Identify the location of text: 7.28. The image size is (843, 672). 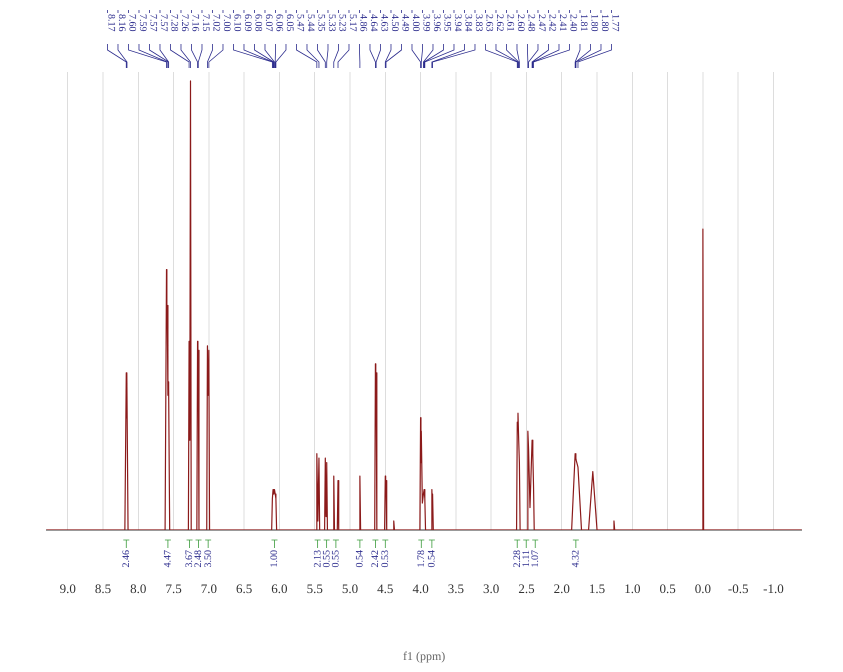
(174, 23).